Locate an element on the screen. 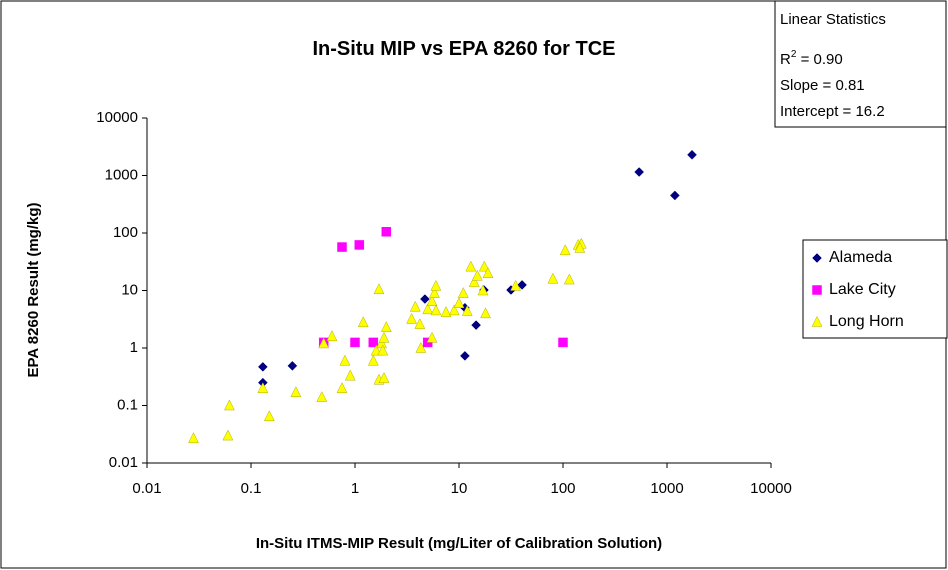 This screenshot has height=570, width=948. stats-r2: R2 = 0.90 is located at coordinates (811, 58).